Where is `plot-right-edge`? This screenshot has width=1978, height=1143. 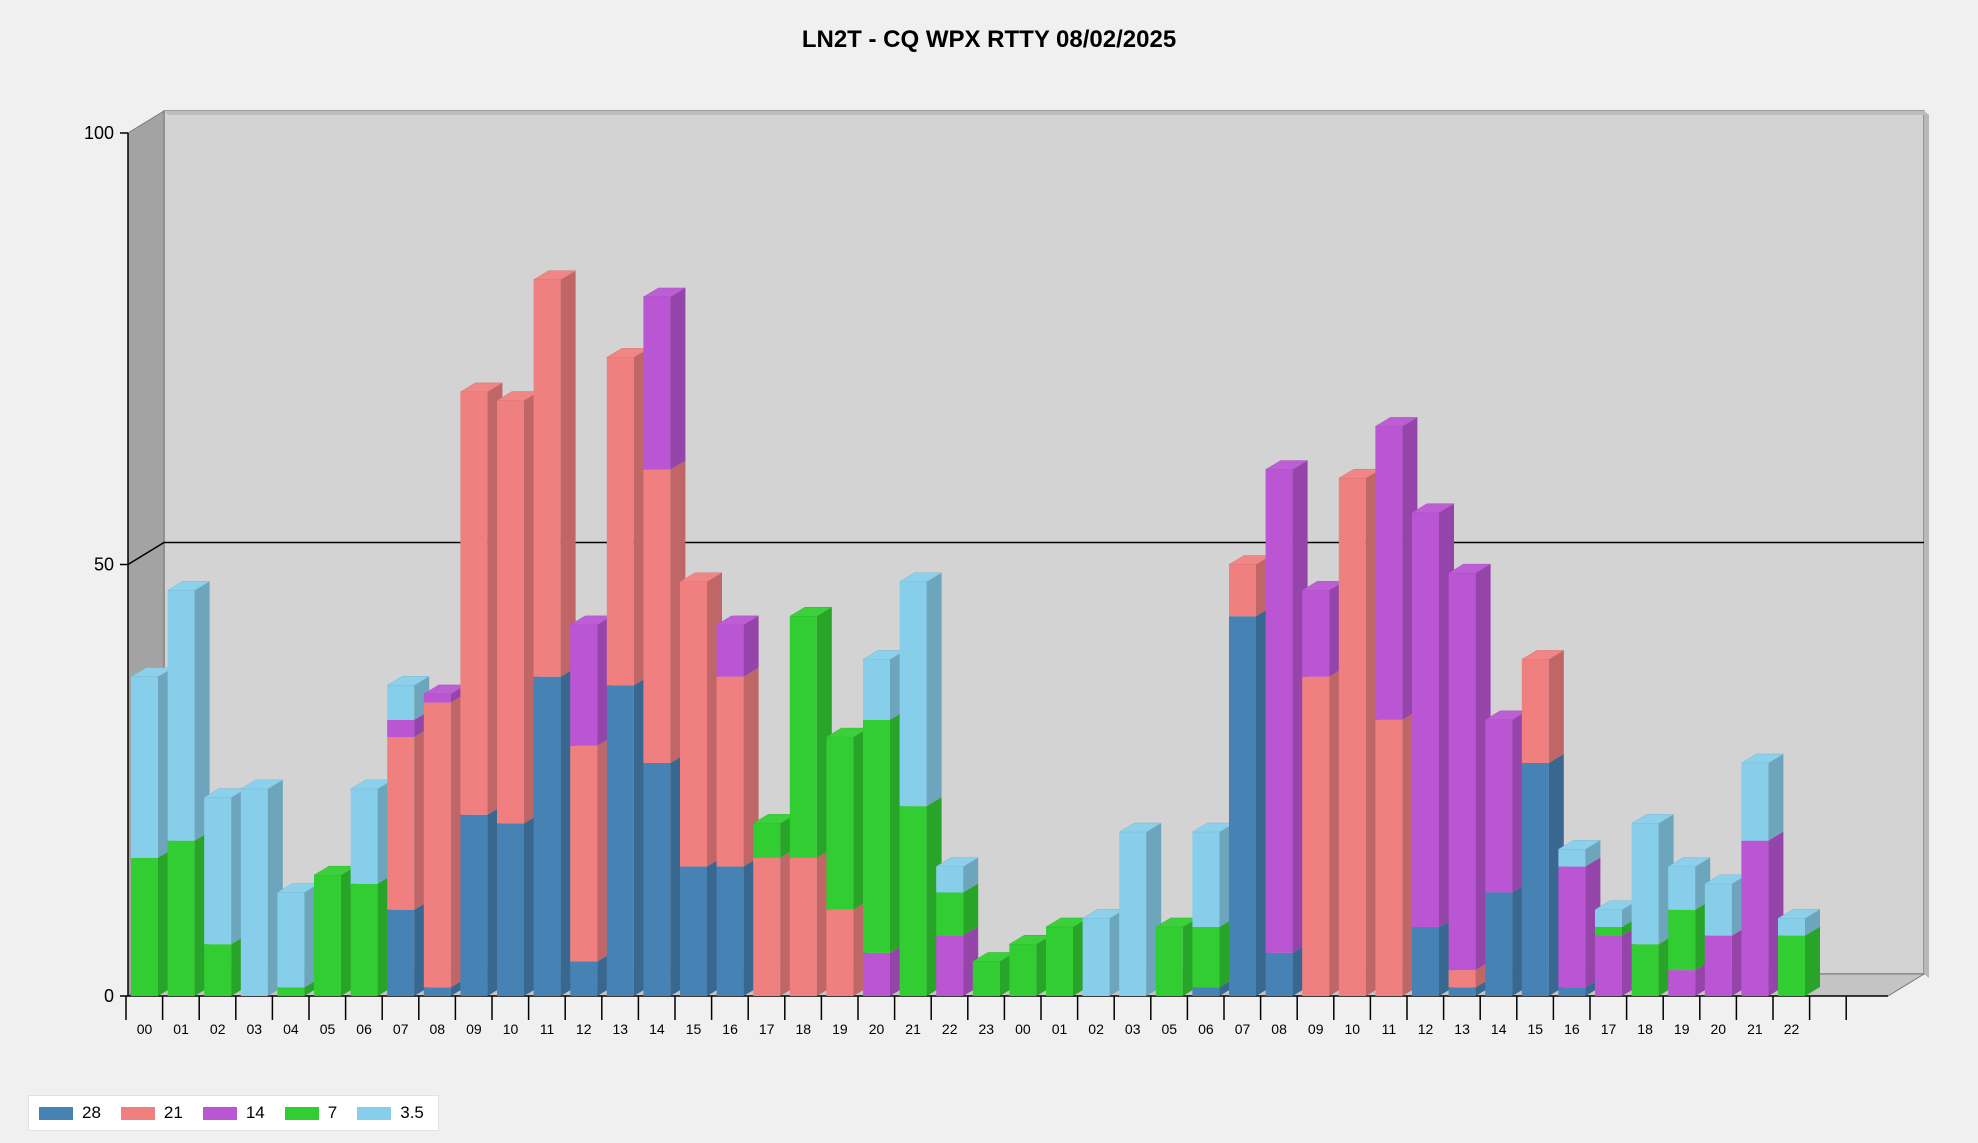 plot-right-edge is located at coordinates (1926, 544).